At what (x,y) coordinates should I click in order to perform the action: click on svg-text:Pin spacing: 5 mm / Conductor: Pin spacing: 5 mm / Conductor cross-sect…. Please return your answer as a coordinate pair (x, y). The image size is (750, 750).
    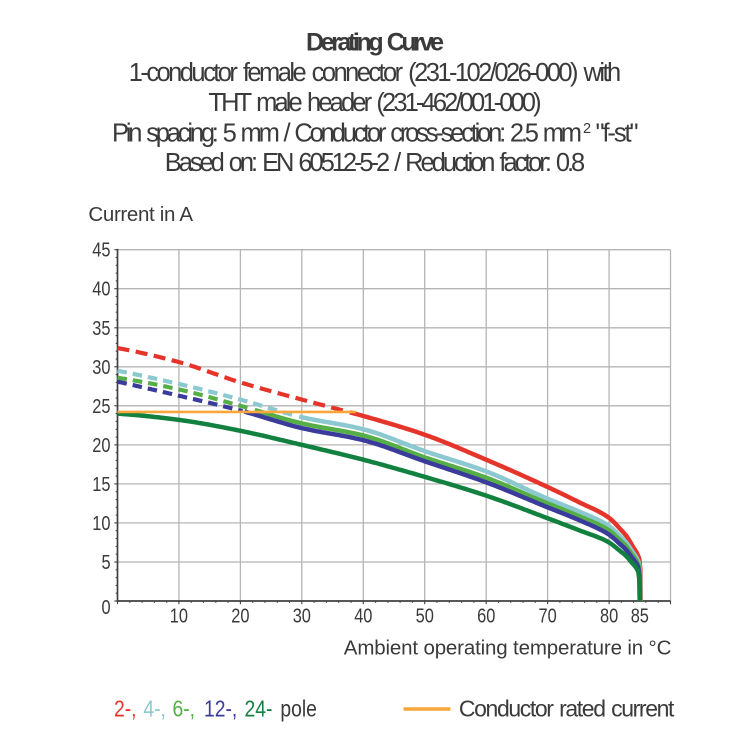
    Looking at the image, I should click on (347, 133).